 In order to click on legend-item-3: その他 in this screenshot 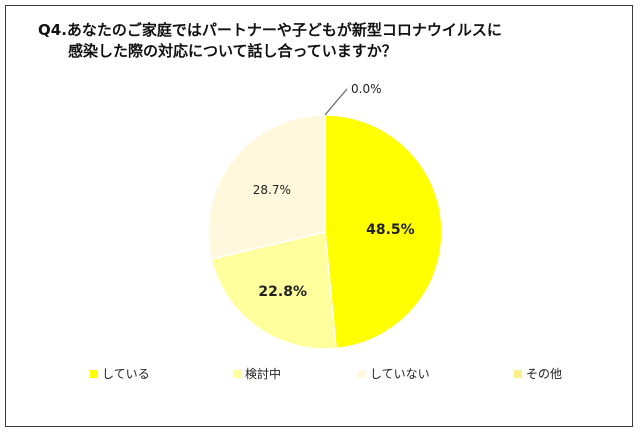, I will do `click(538, 373)`.